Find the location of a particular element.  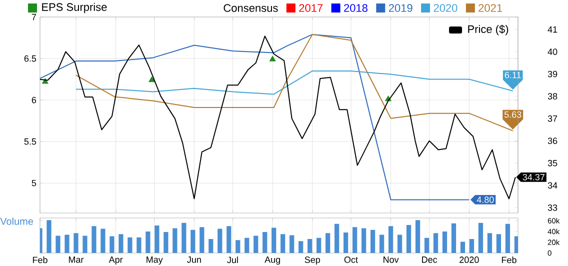

legend-title: Consensus is located at coordinates (251, 8).